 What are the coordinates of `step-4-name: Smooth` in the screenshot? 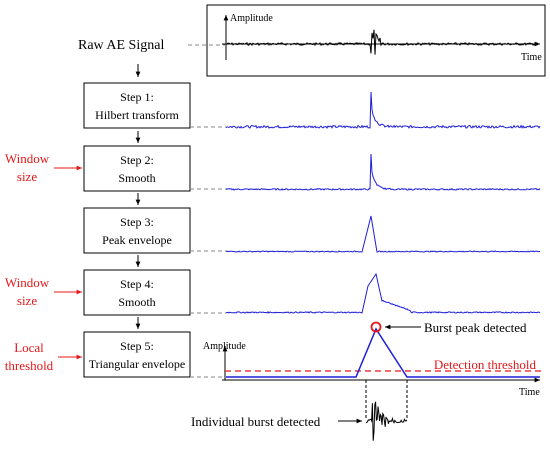 It's located at (136, 302).